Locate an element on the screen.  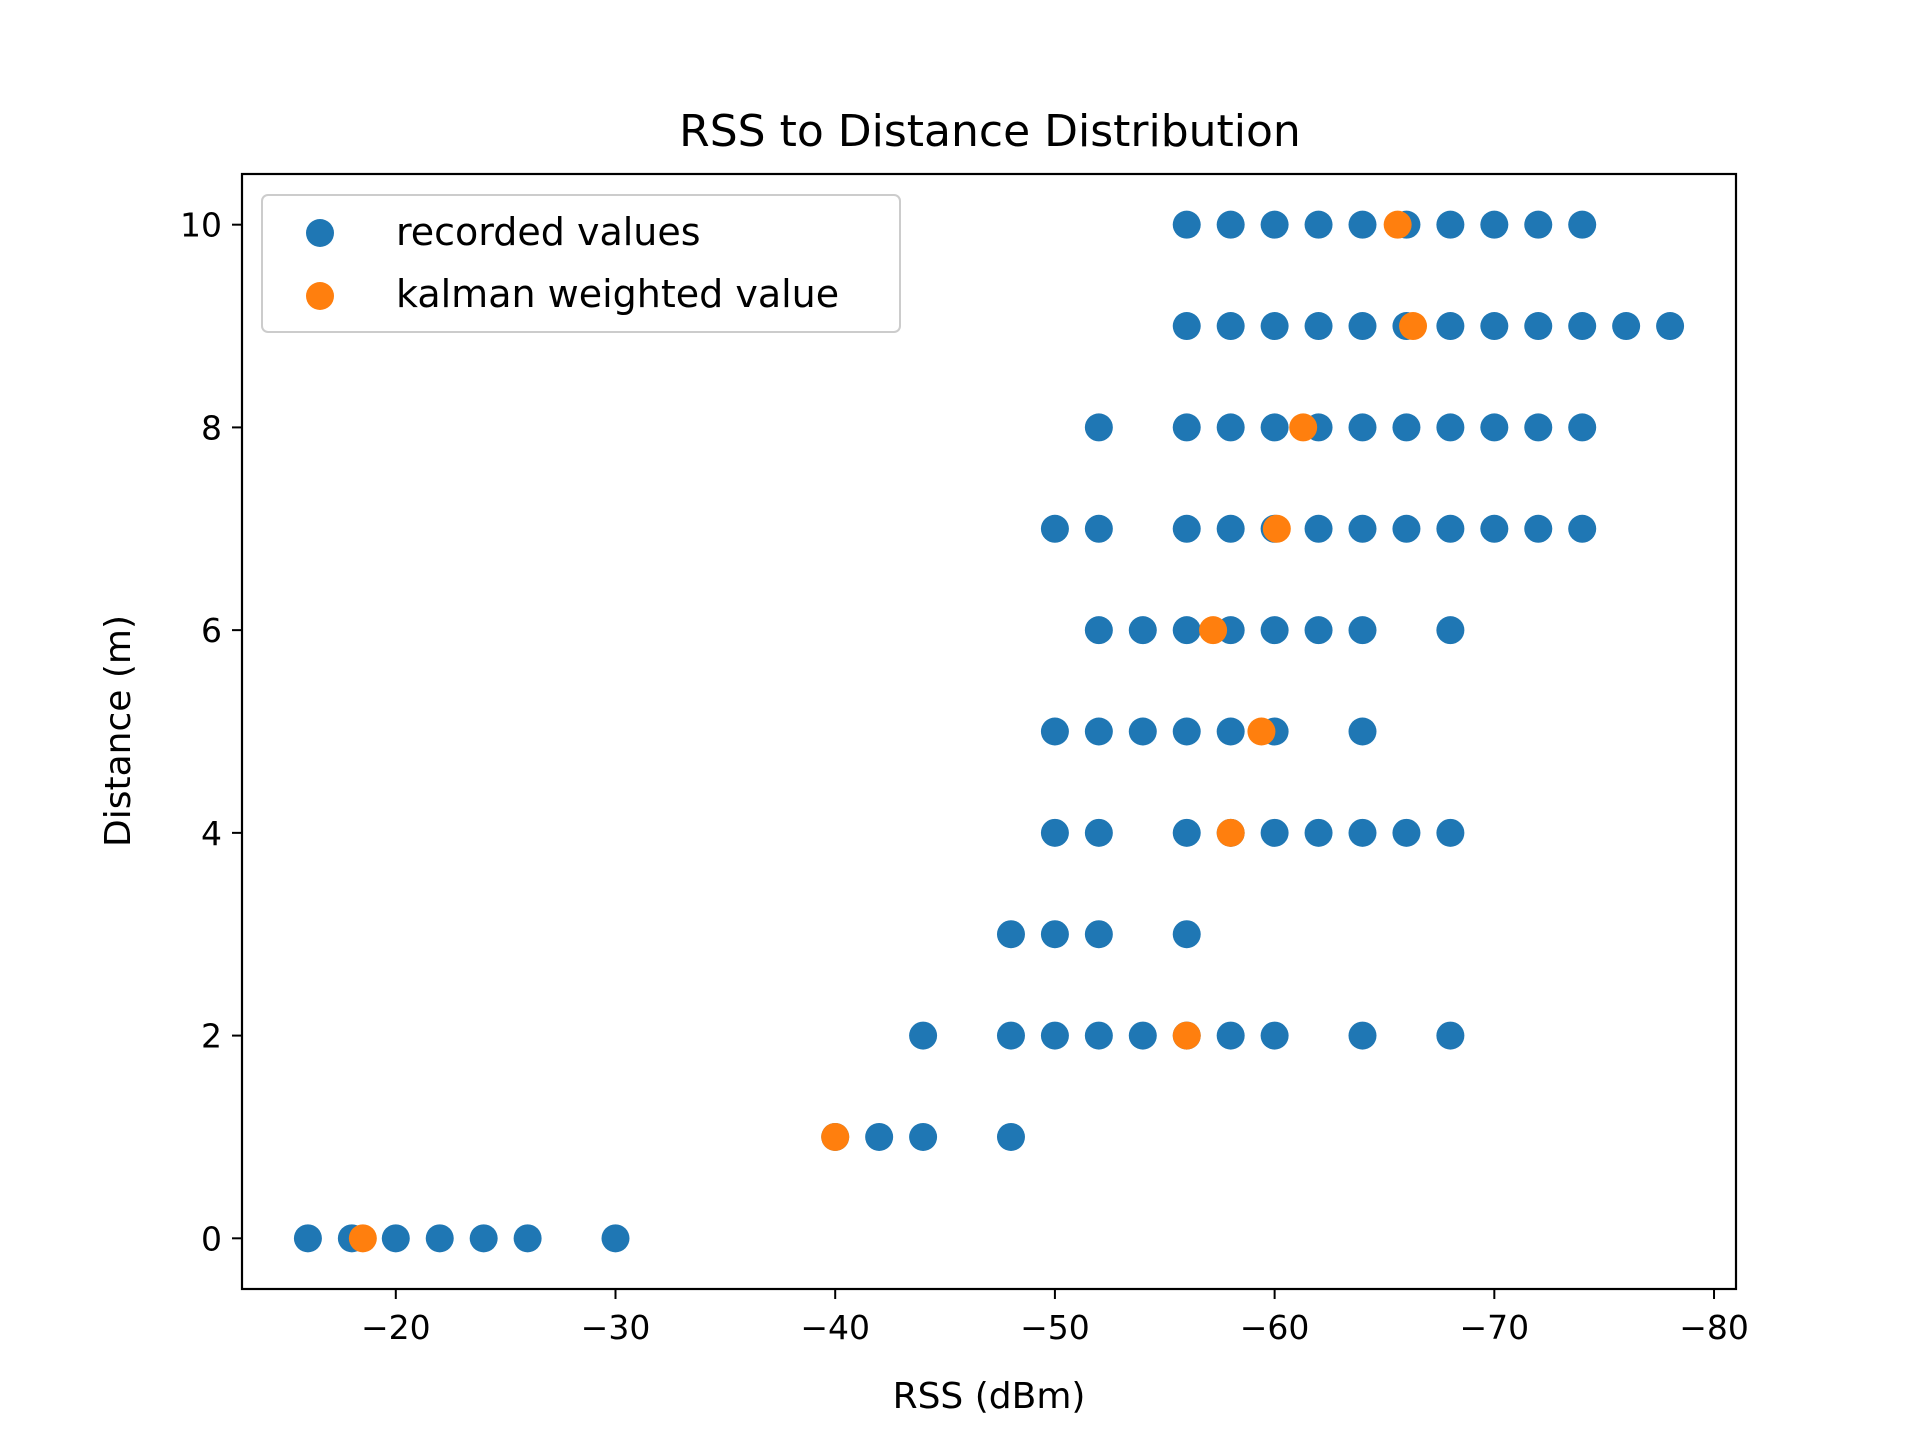
x-tick-label: −30 is located at coordinates (616, 1327).